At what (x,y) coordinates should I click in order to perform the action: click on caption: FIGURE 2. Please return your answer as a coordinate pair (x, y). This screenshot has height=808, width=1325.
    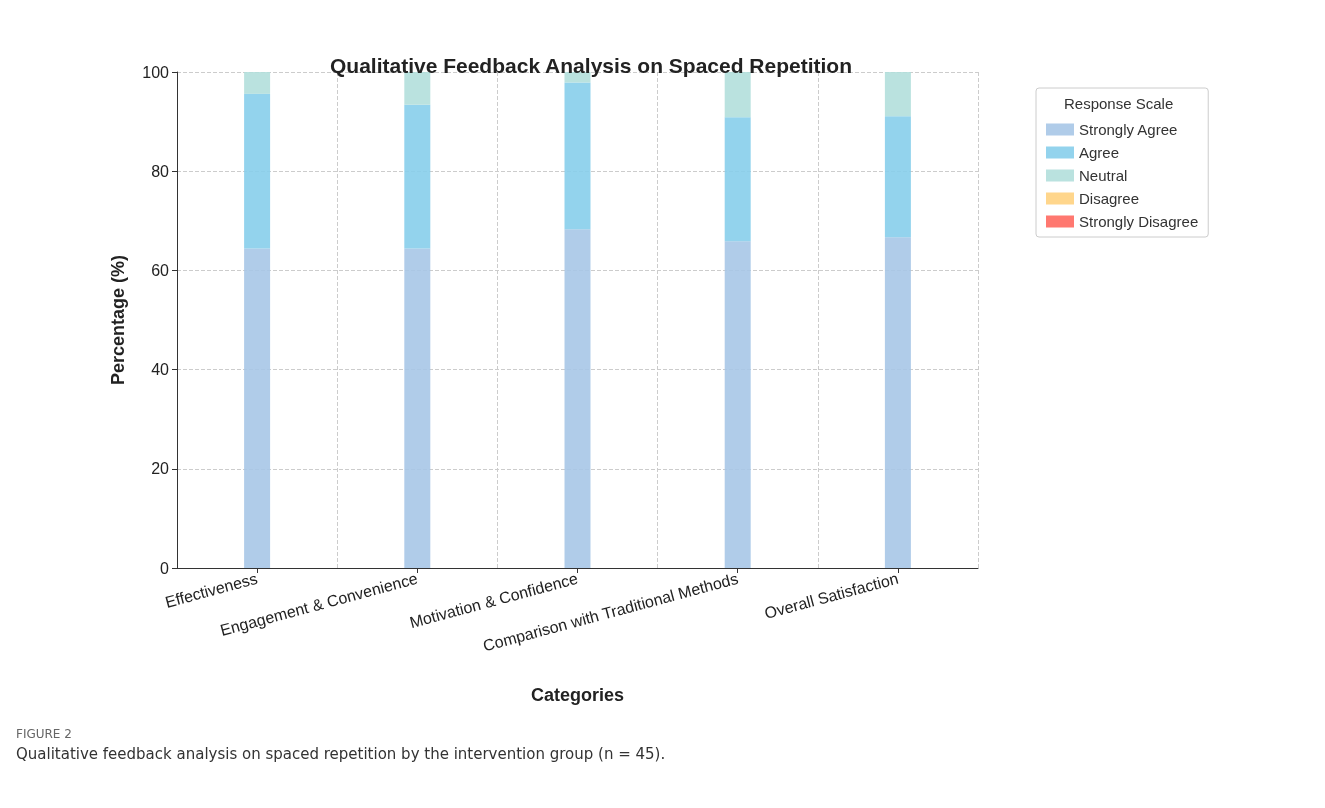
    Looking at the image, I should click on (44, 734).